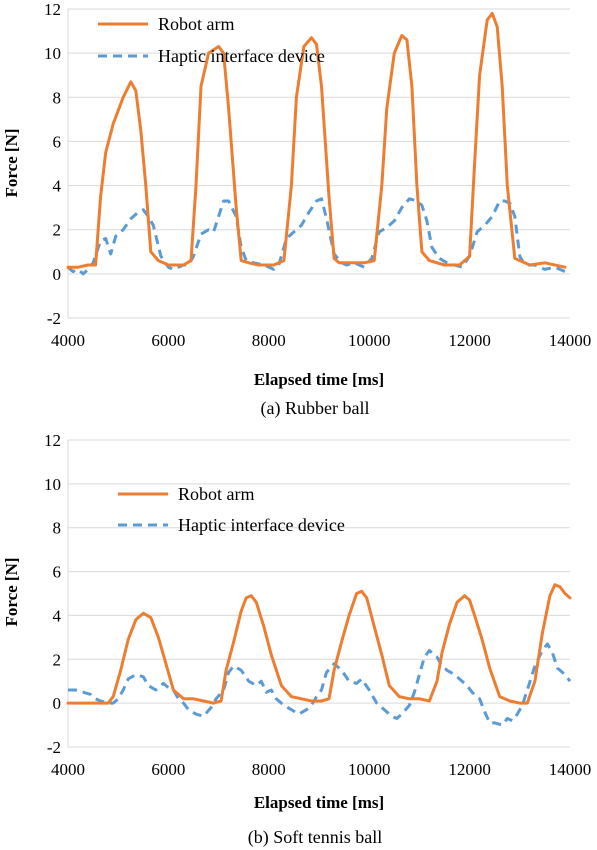 The image size is (597, 850). What do you see at coordinates (211, 40) in the screenshot?
I see `chart-a-legend: Robot arm Haptic interface device` at bounding box center [211, 40].